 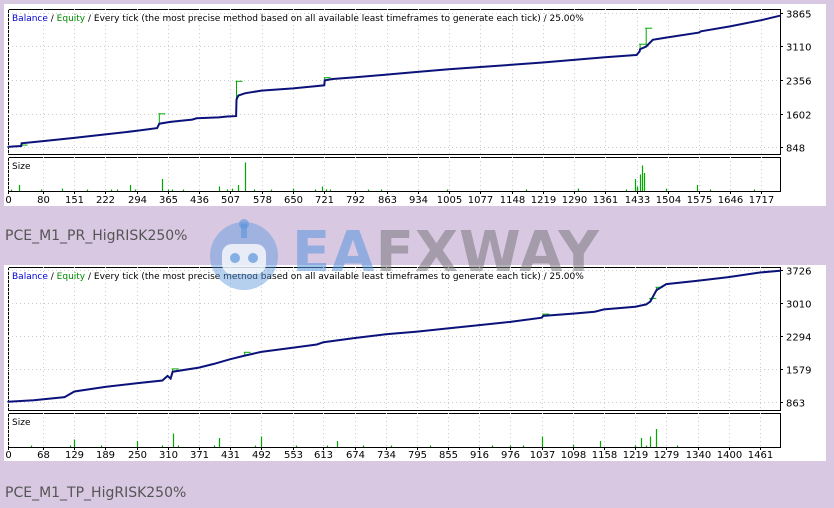 What do you see at coordinates (668, 200) in the screenshot?
I see `x-tick-label: 1504` at bounding box center [668, 200].